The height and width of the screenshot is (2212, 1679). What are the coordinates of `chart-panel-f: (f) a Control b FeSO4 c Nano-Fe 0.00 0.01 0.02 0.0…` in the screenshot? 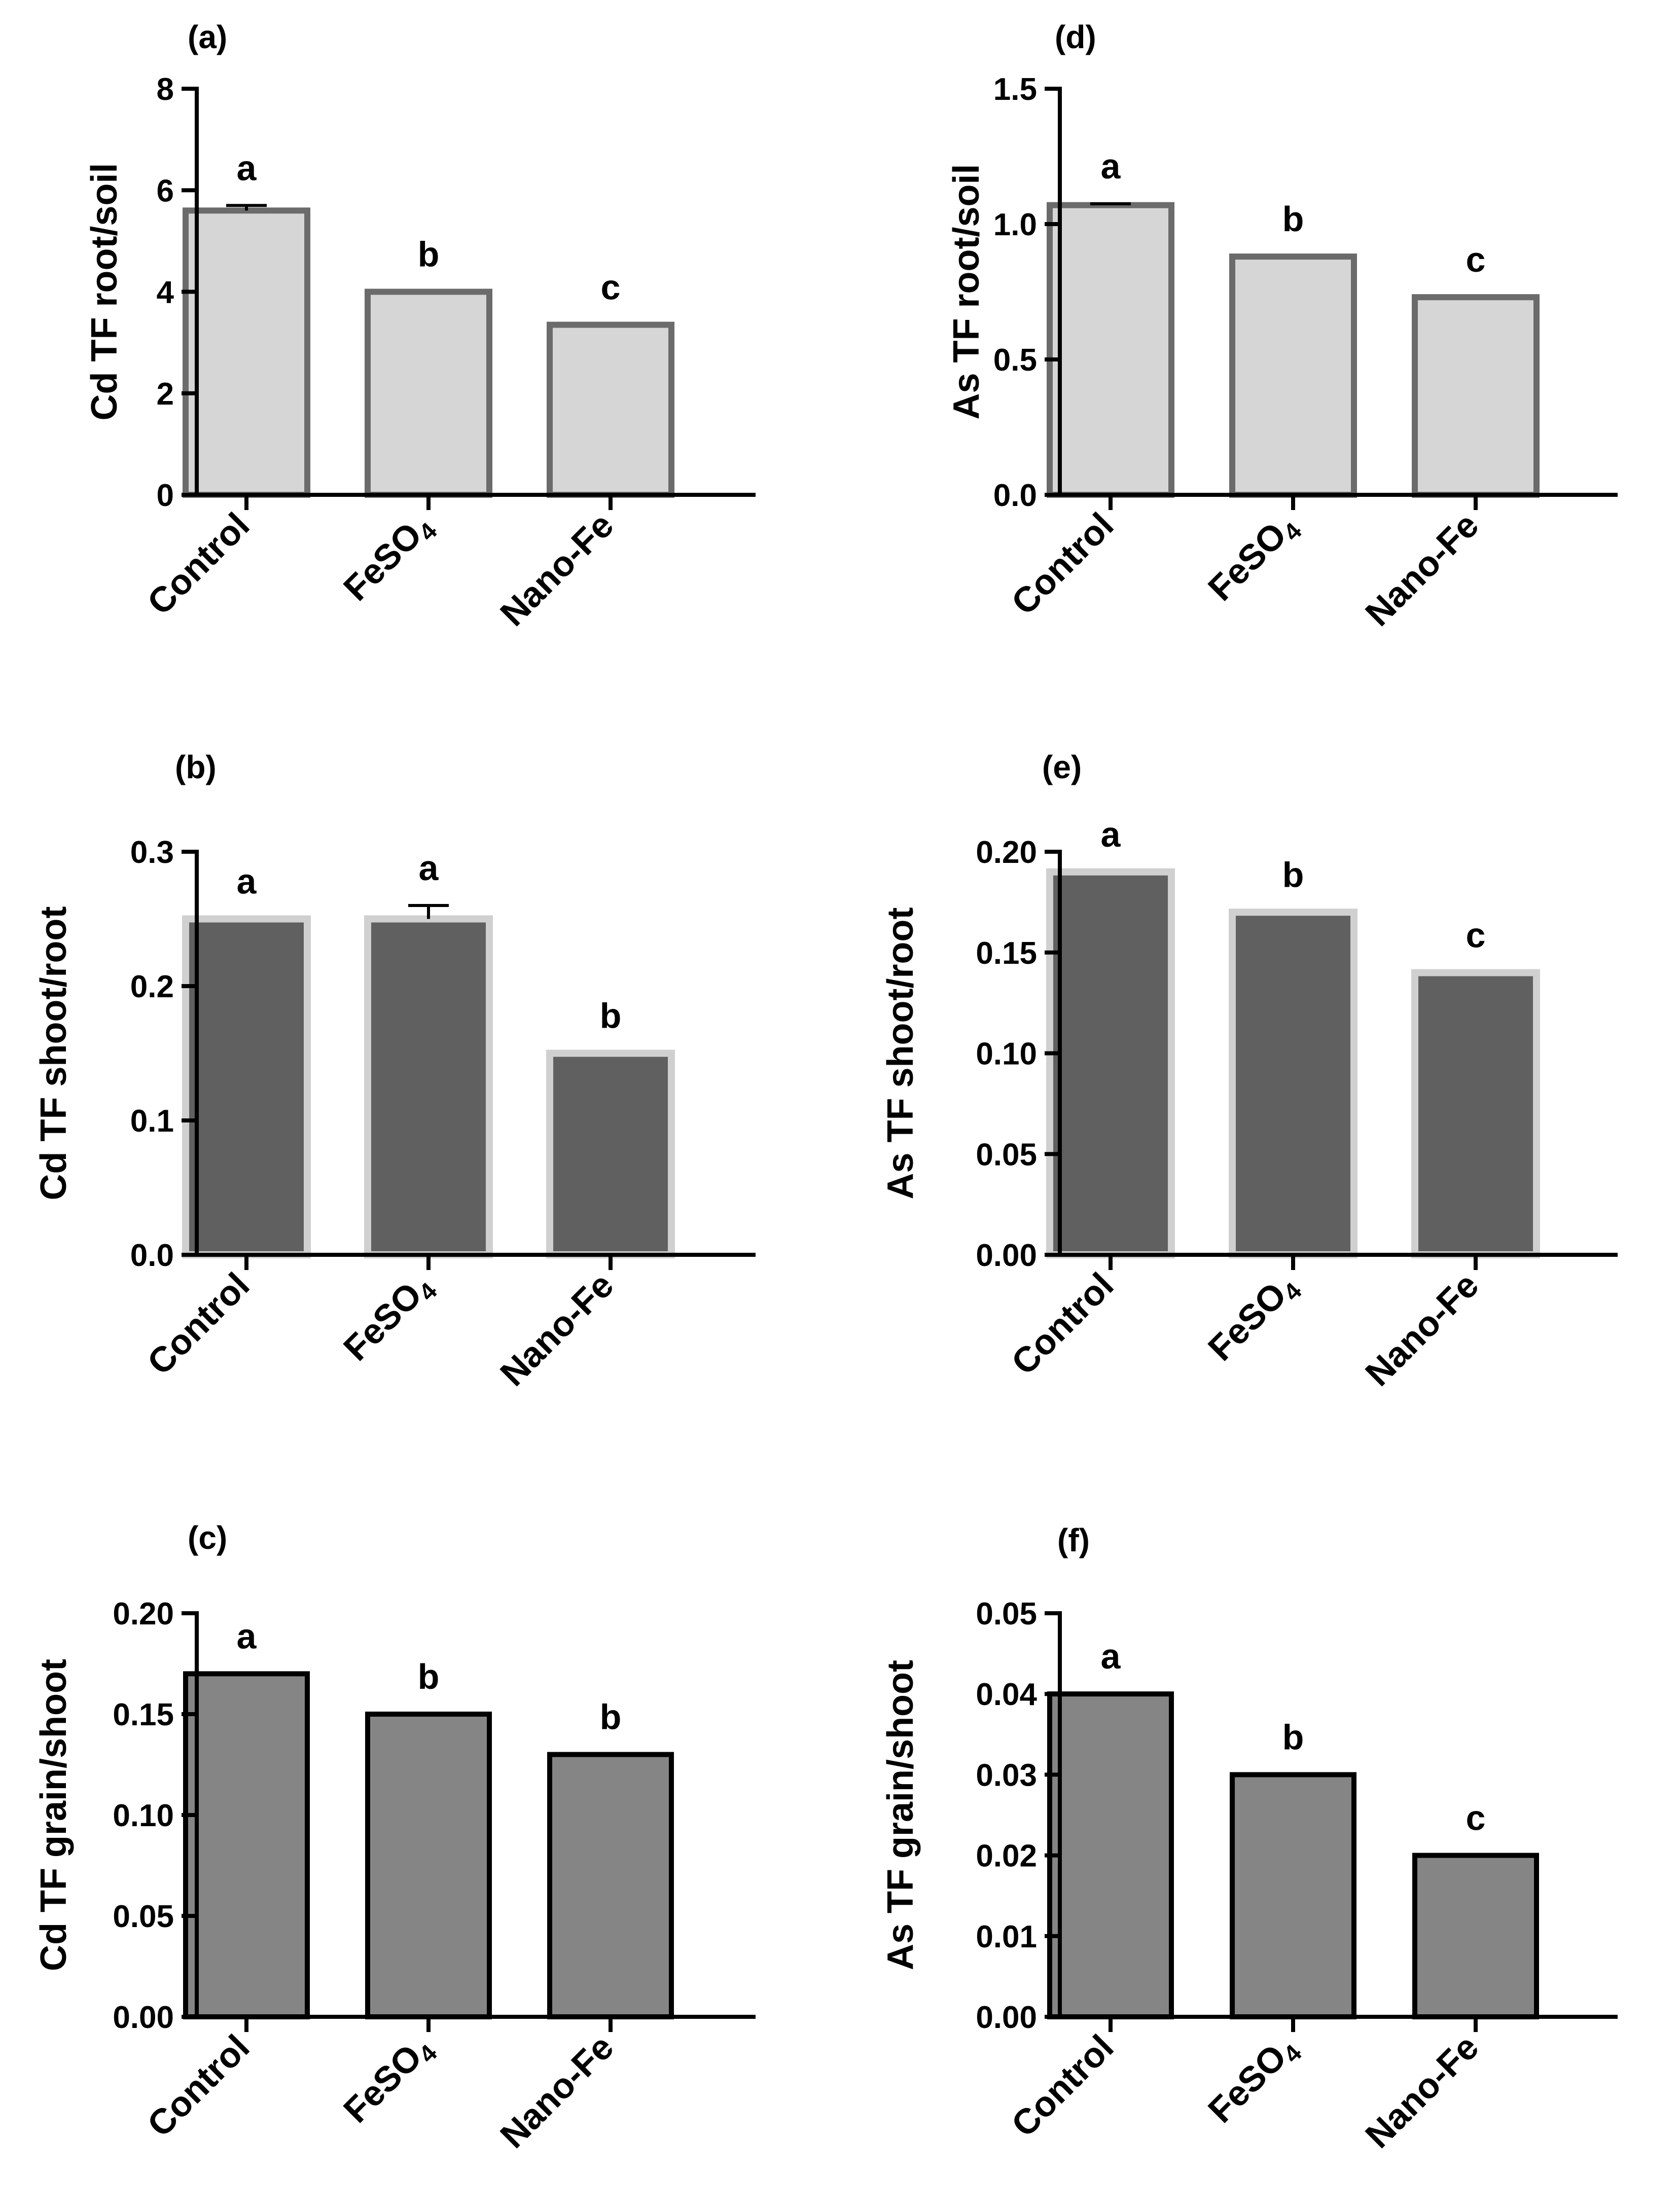 It's located at (1249, 1839).